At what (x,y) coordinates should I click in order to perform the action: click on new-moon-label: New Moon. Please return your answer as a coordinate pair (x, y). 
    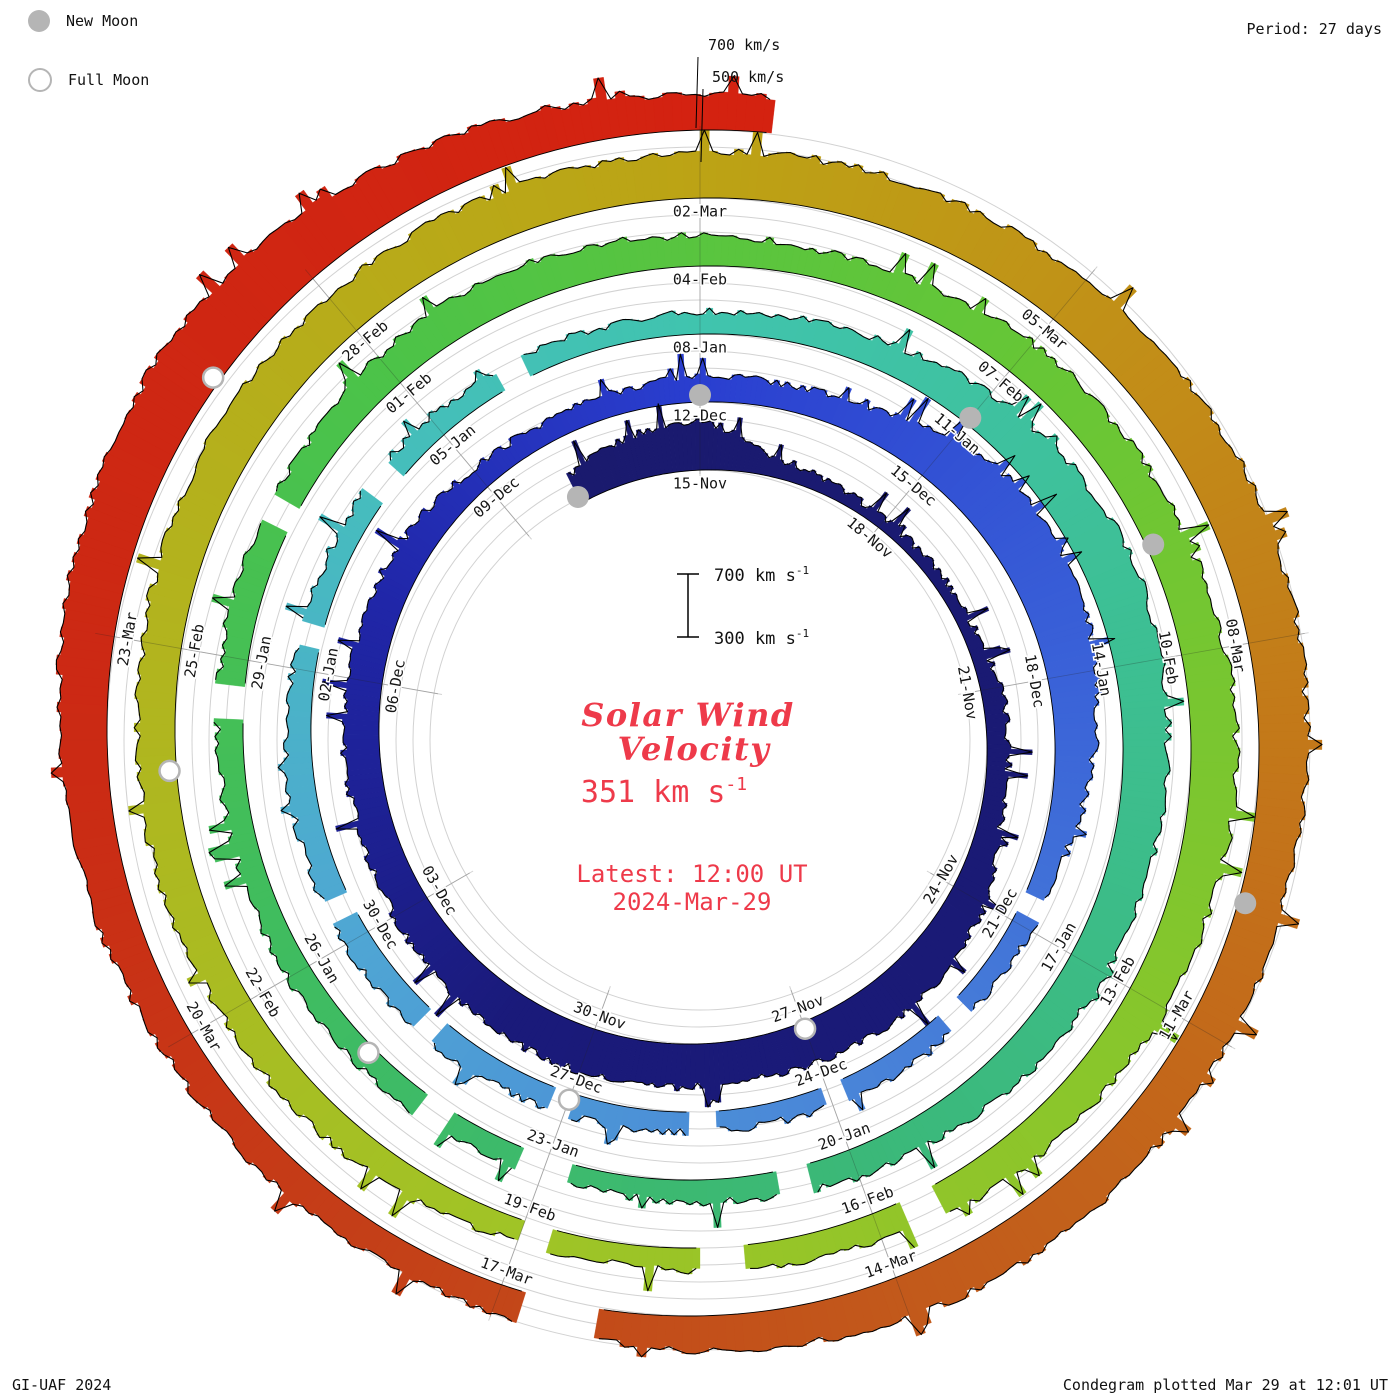
    Looking at the image, I should click on (102, 21).